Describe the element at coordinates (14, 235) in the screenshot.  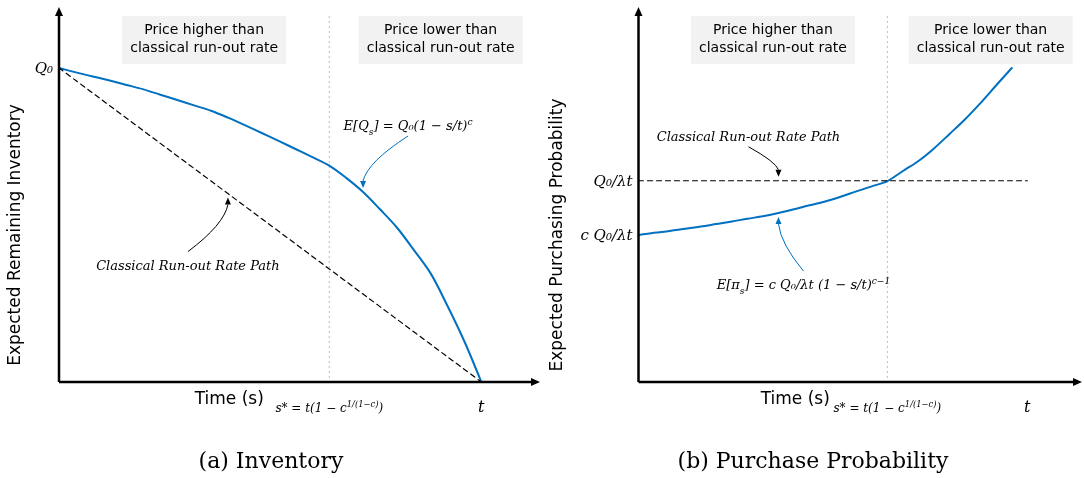
I see `y-axis-title: Expected Remaining Inventory` at that location.